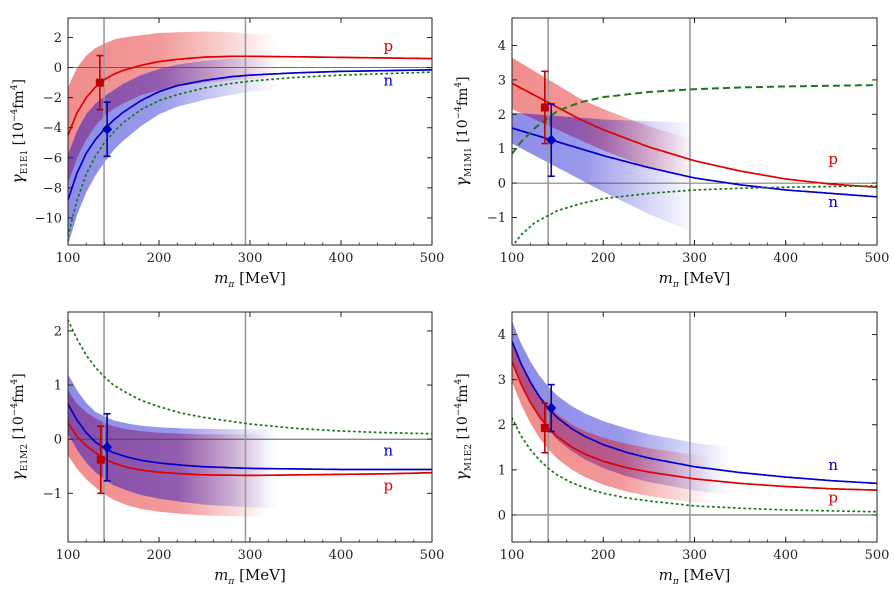 The height and width of the screenshot is (600, 894). I want to click on band-p, so click(694, 427).